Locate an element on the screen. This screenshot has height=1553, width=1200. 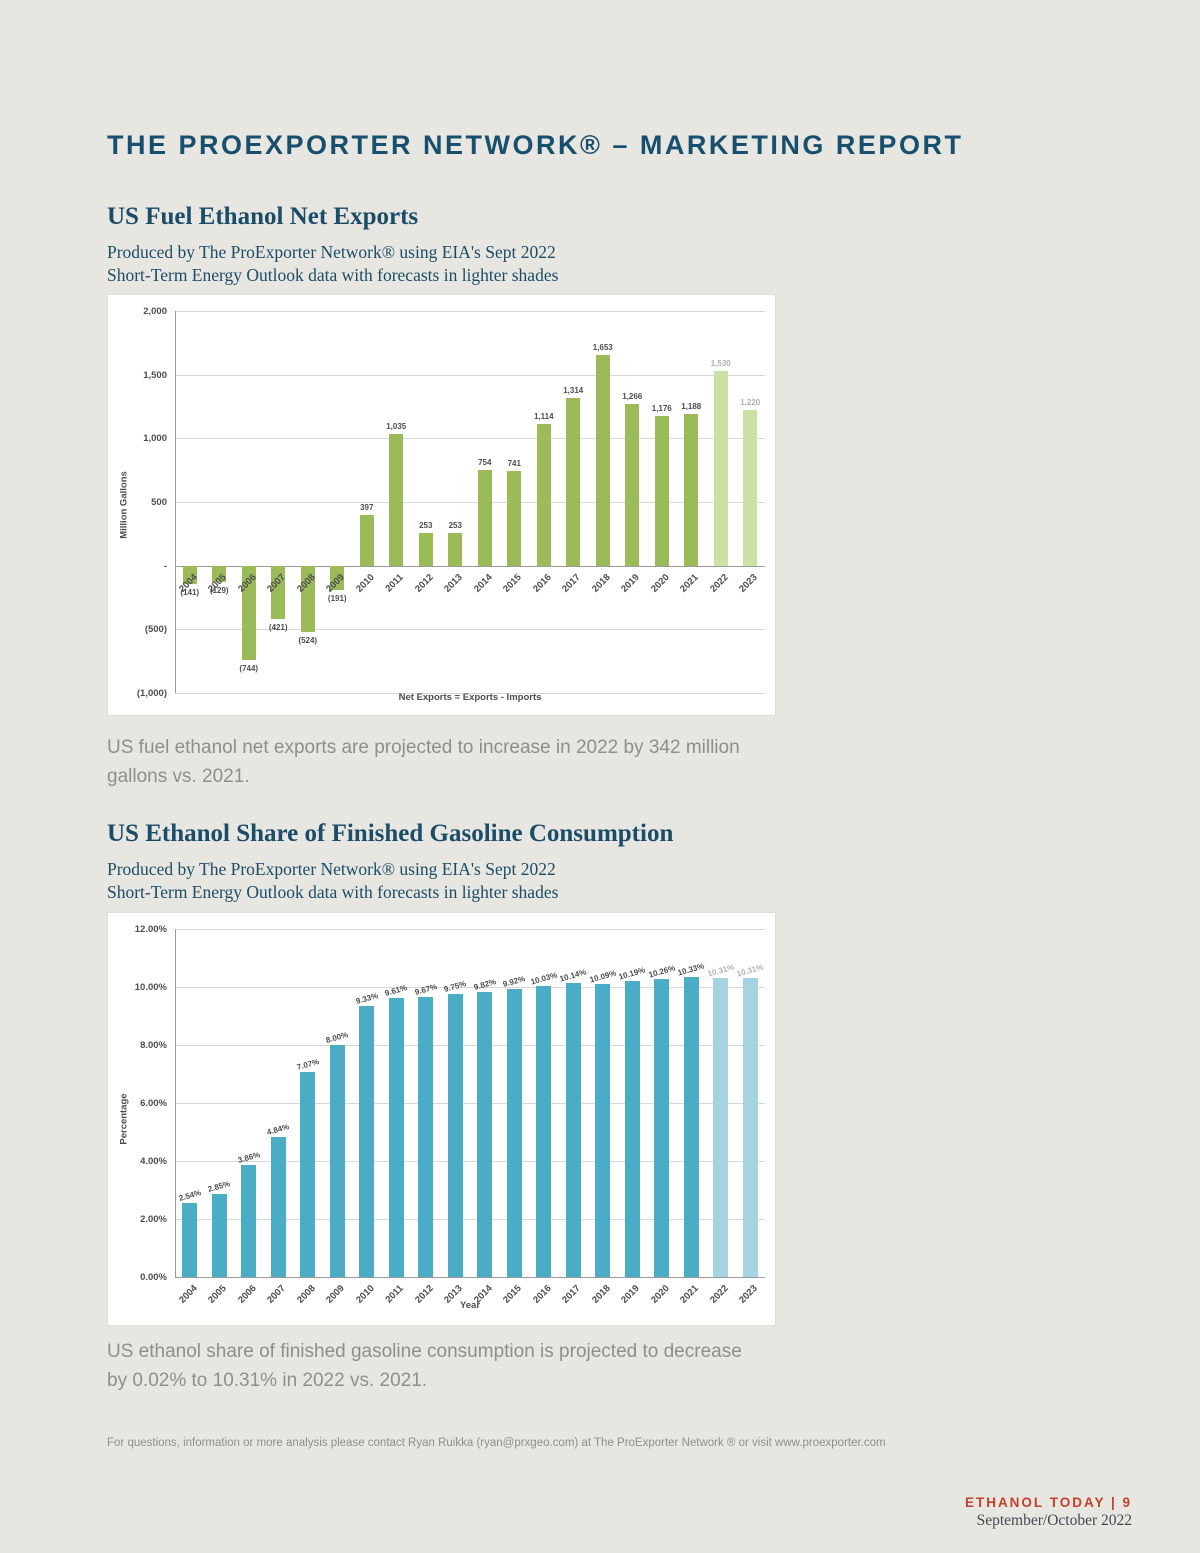
bar-value-label: 1,530 is located at coordinates (720, 363).